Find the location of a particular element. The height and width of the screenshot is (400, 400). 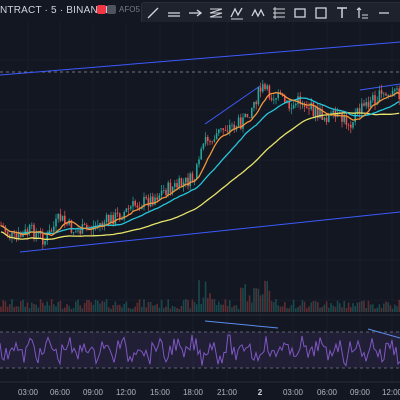

fib-tool-icon is located at coordinates (278, 13).